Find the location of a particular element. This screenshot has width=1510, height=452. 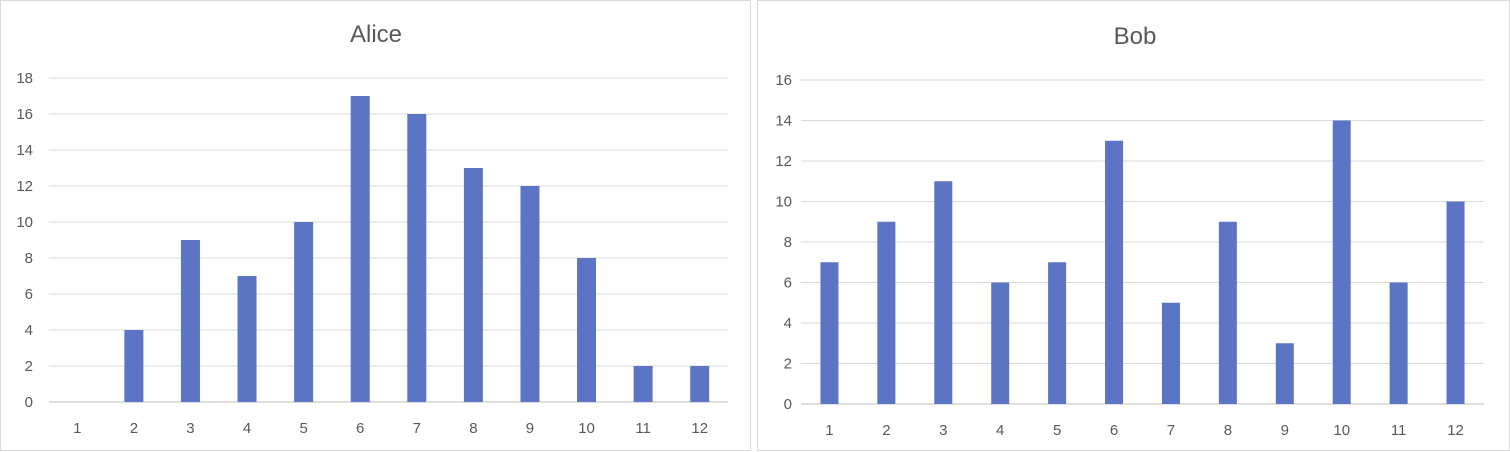

y-tick-label: 18 is located at coordinates (24, 78).